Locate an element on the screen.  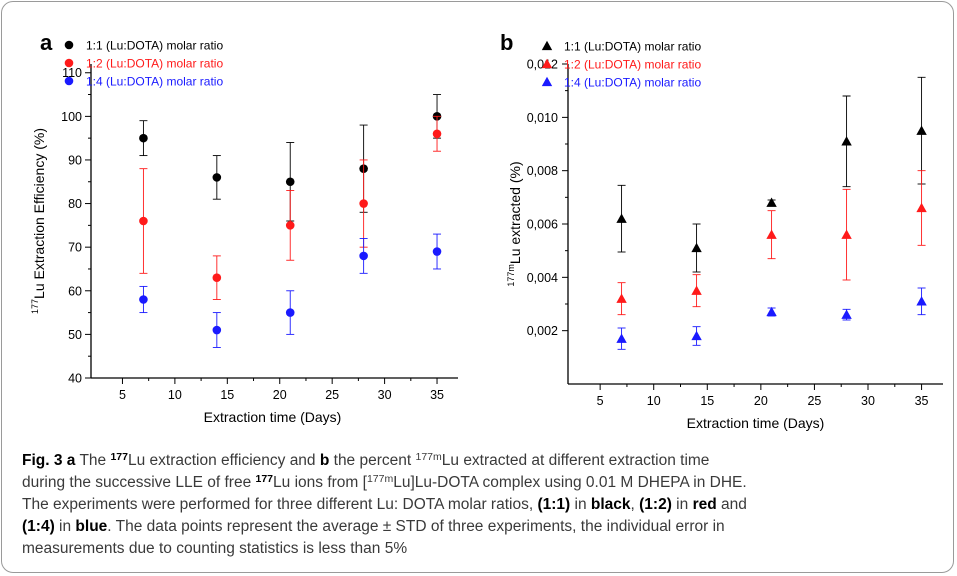
y-tick-label: 0,012 is located at coordinates (542, 65).